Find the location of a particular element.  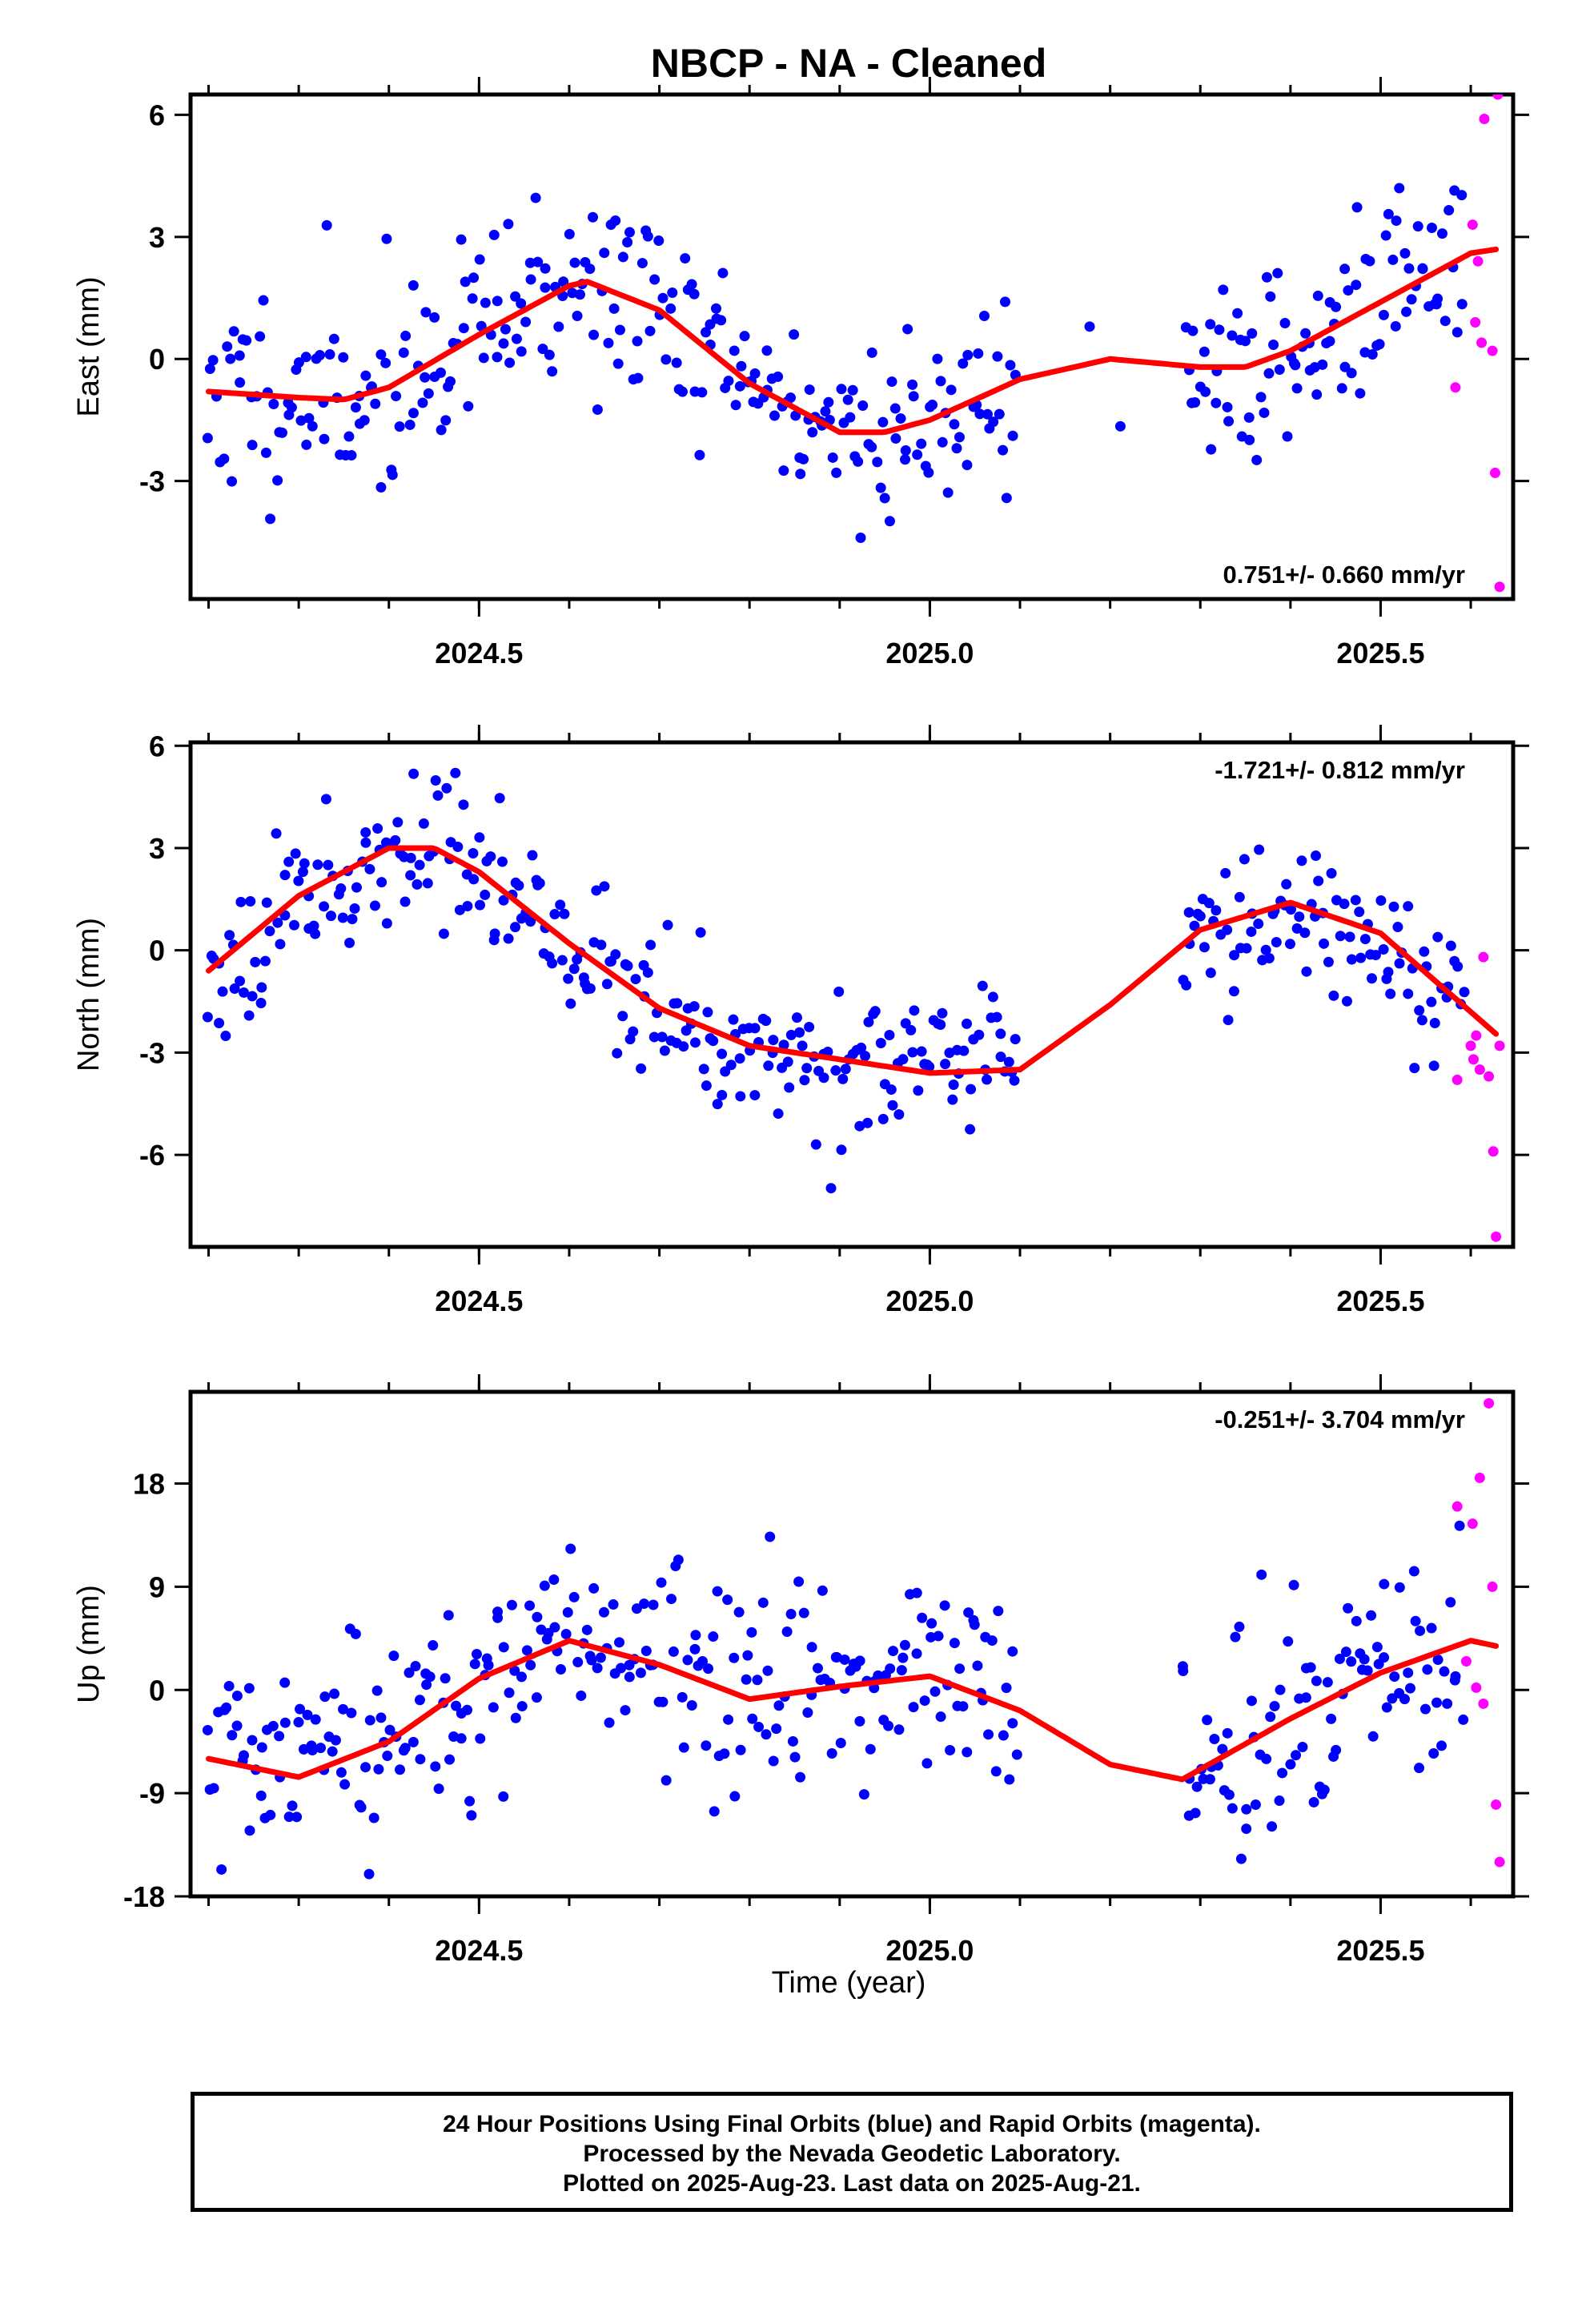

y-tick-label: 3 is located at coordinates (157, 238).